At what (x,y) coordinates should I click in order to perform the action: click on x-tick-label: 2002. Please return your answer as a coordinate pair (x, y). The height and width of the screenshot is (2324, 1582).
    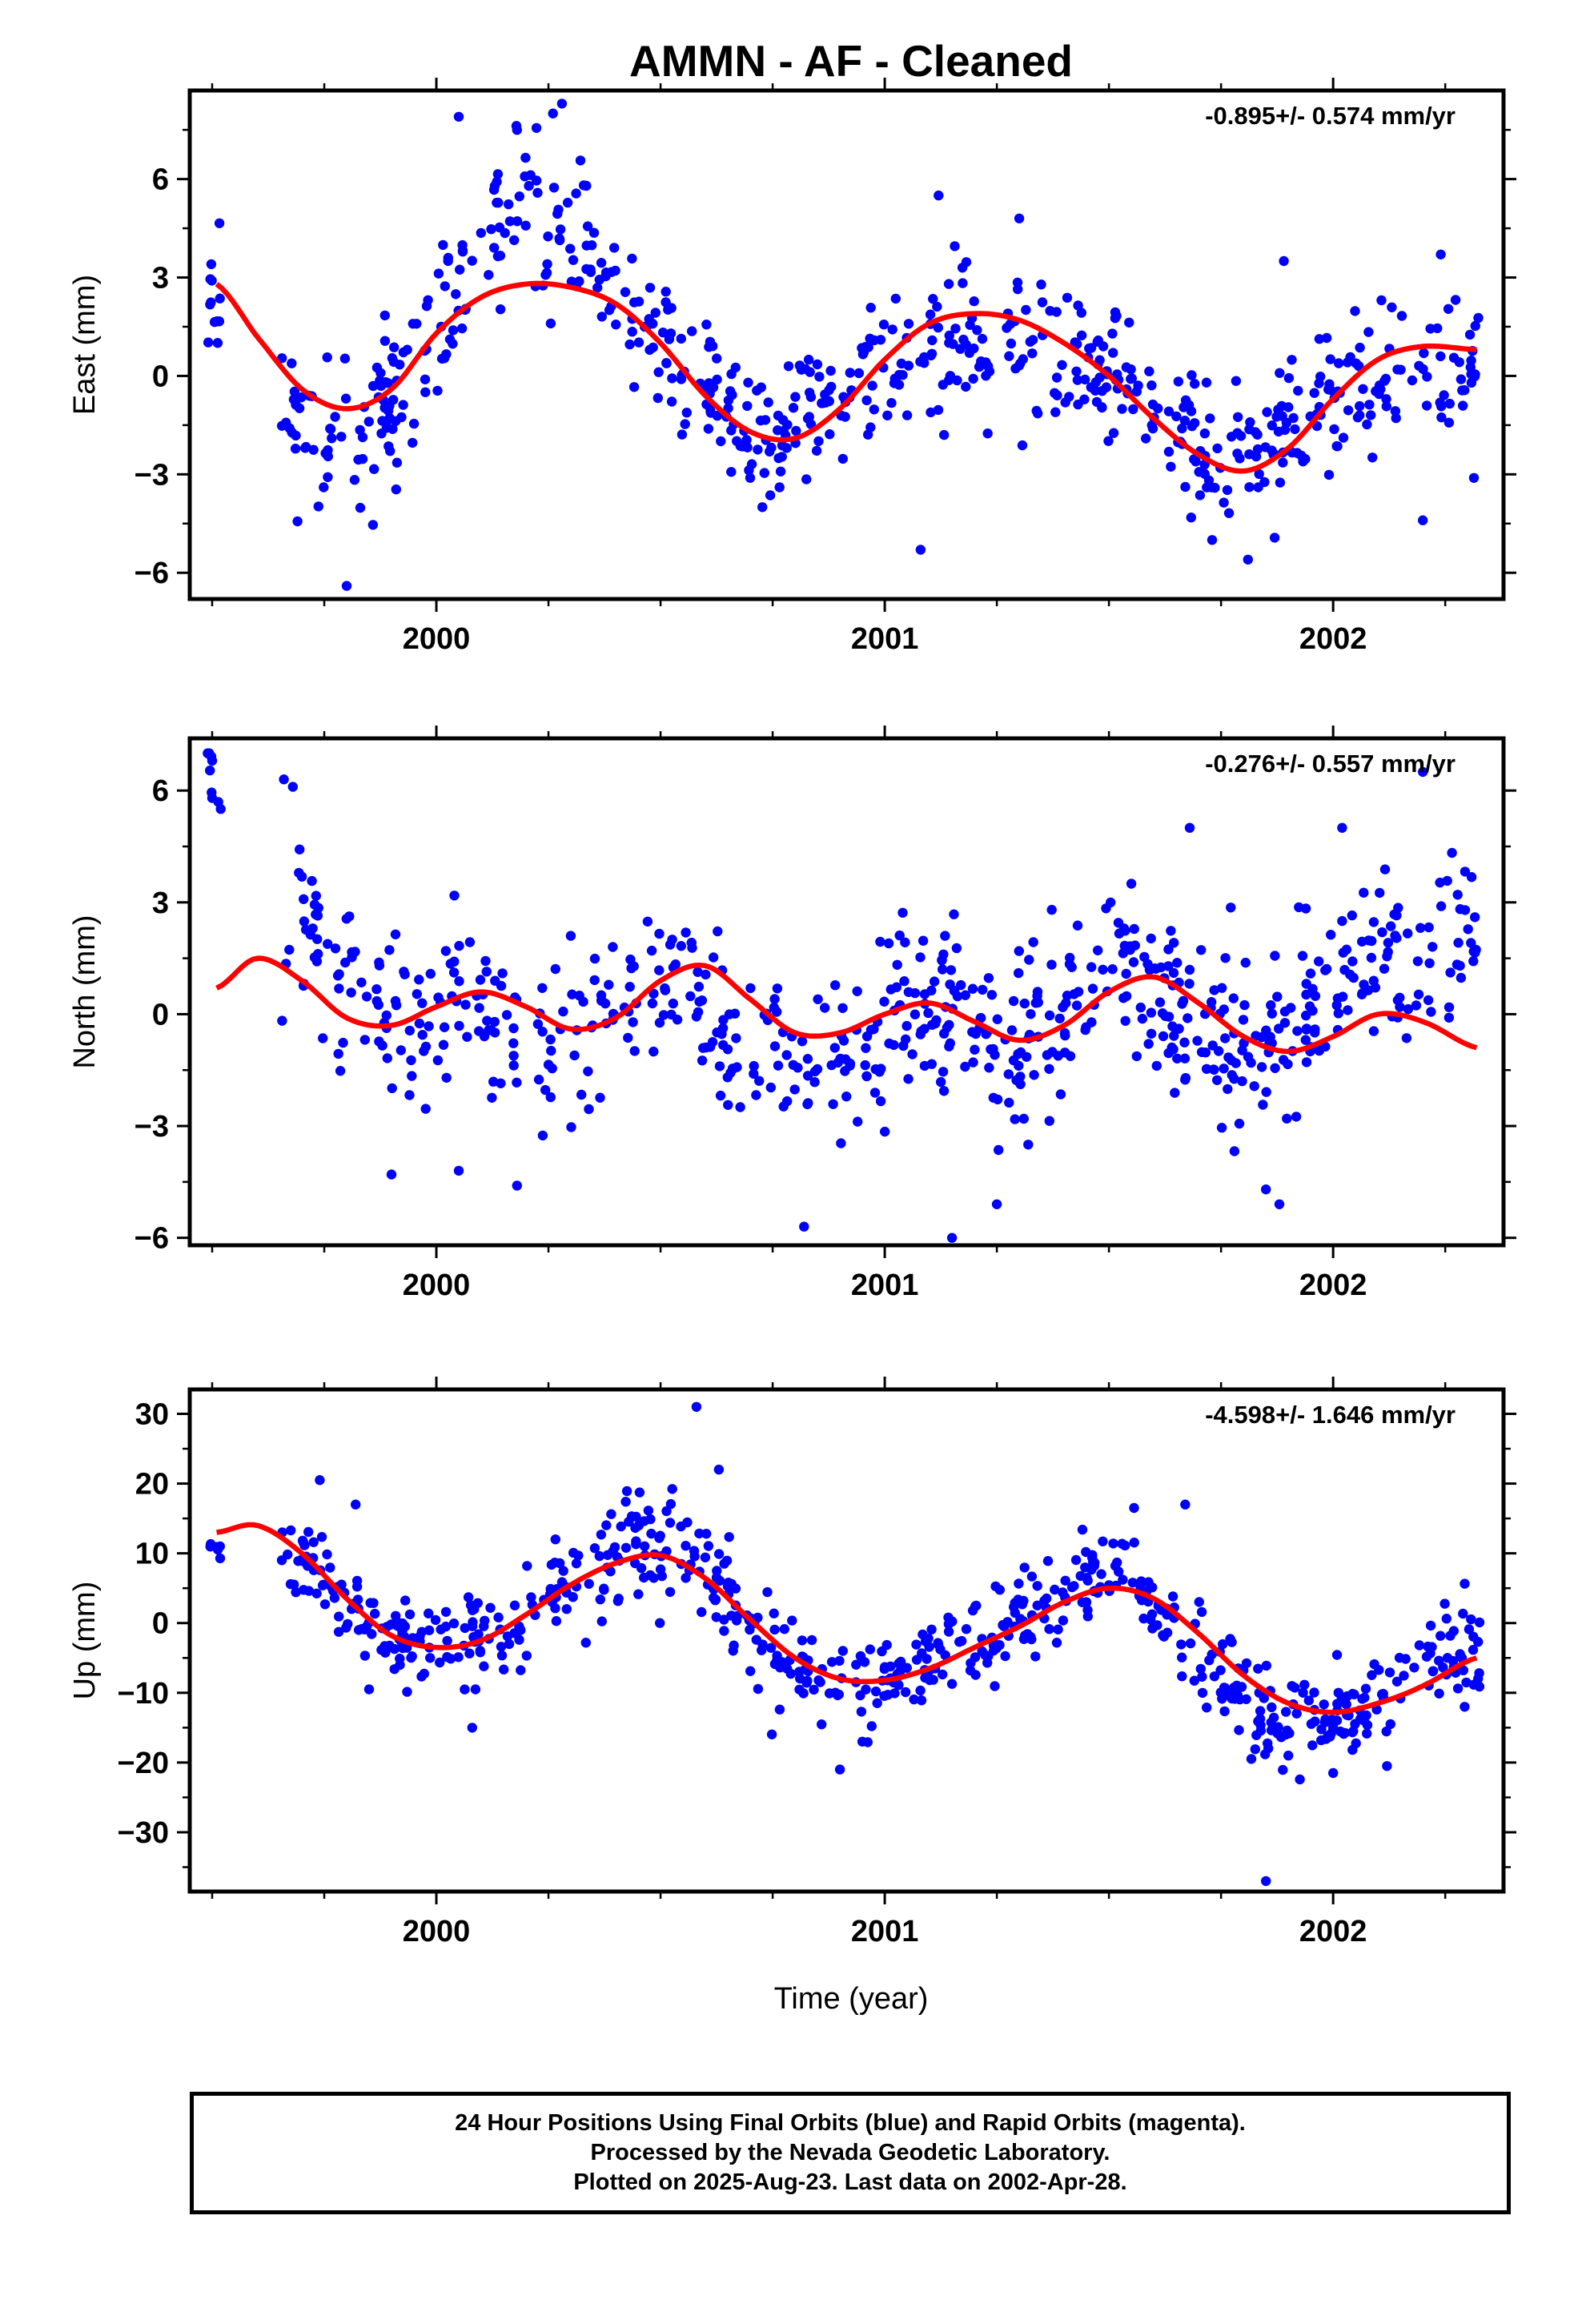
    Looking at the image, I should click on (1333, 1285).